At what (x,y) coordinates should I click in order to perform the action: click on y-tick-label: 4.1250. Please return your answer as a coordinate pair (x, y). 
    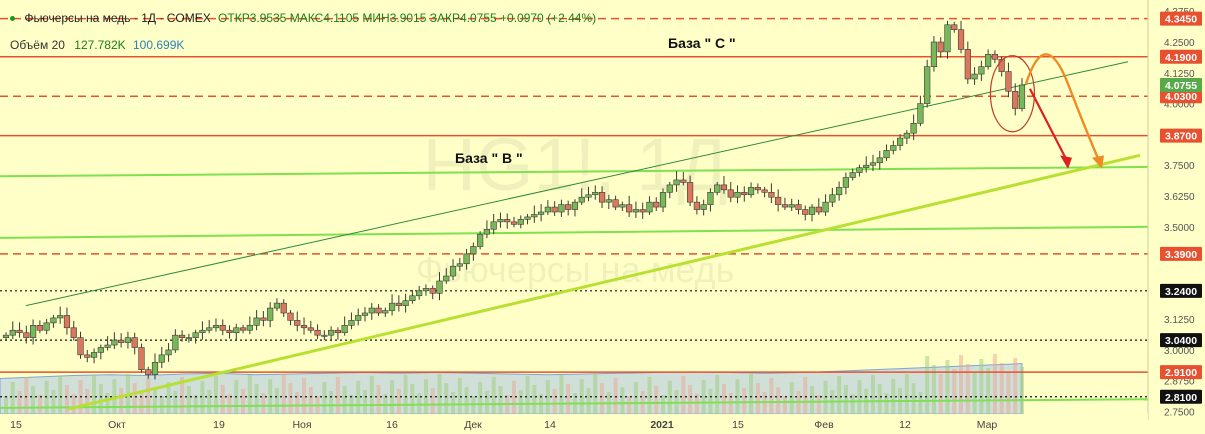
    Looking at the image, I should click on (1179, 74).